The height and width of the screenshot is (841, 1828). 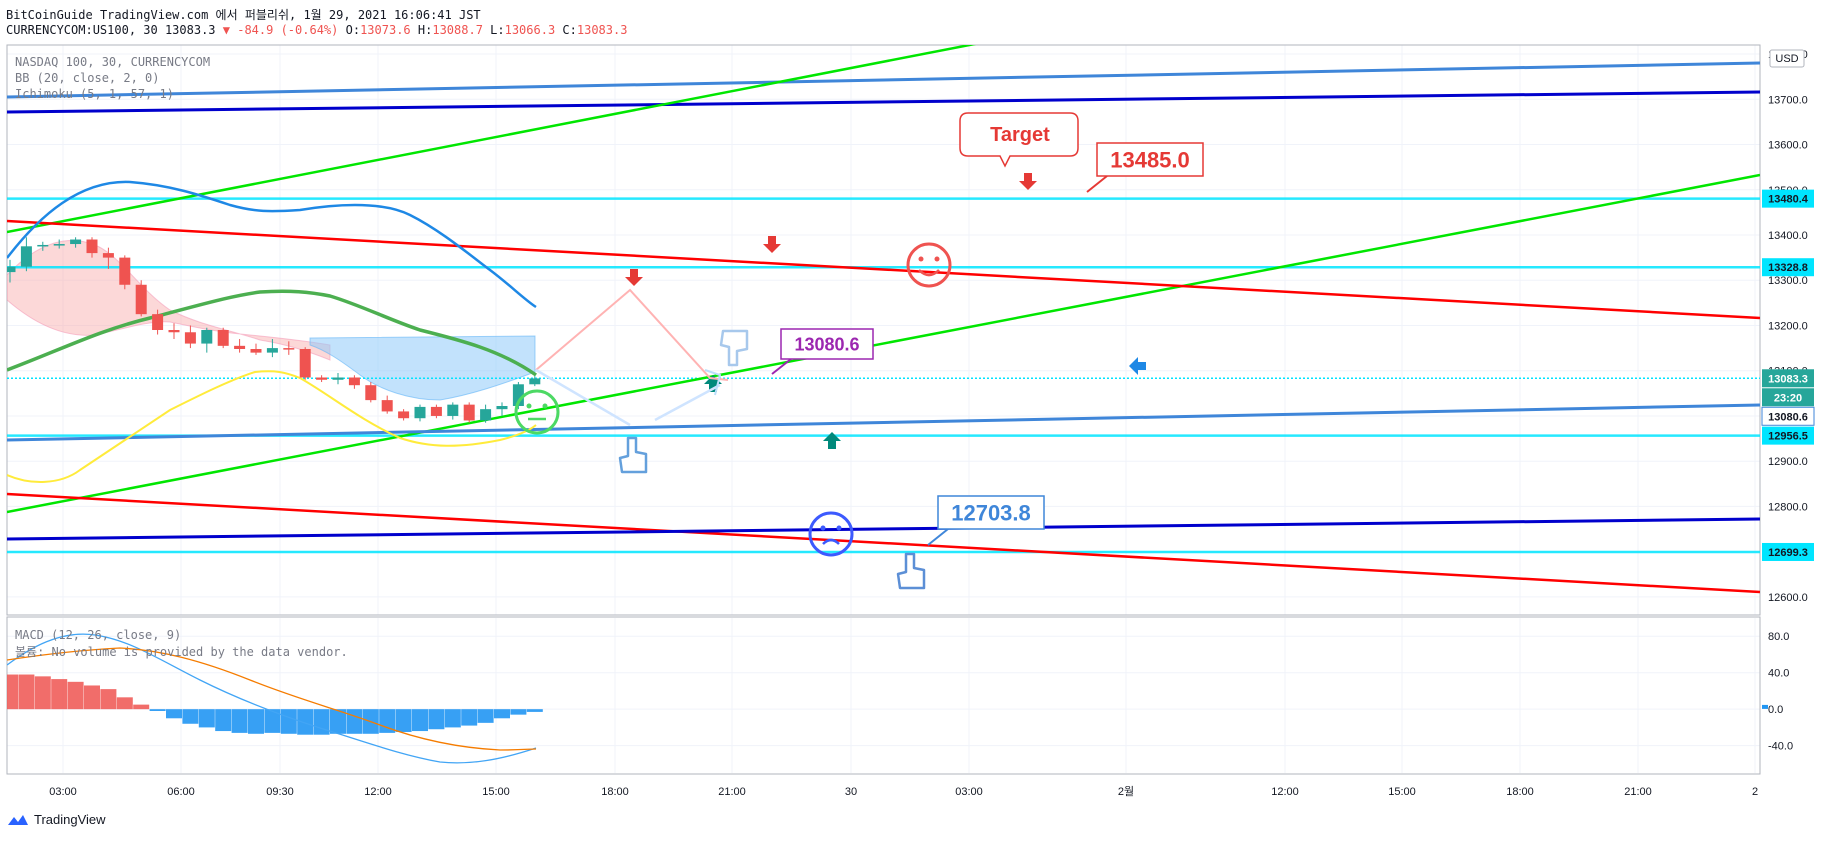 What do you see at coordinates (1787, 58) in the screenshot?
I see `currency-badge: USD` at bounding box center [1787, 58].